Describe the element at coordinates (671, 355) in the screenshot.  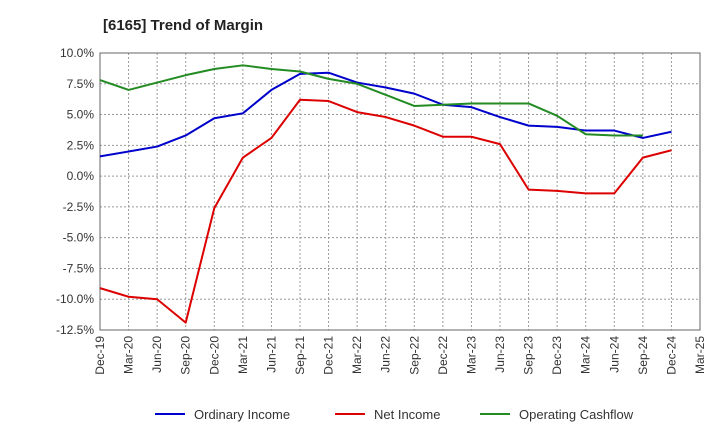
I see `x-tick-label: Dec-24` at that location.